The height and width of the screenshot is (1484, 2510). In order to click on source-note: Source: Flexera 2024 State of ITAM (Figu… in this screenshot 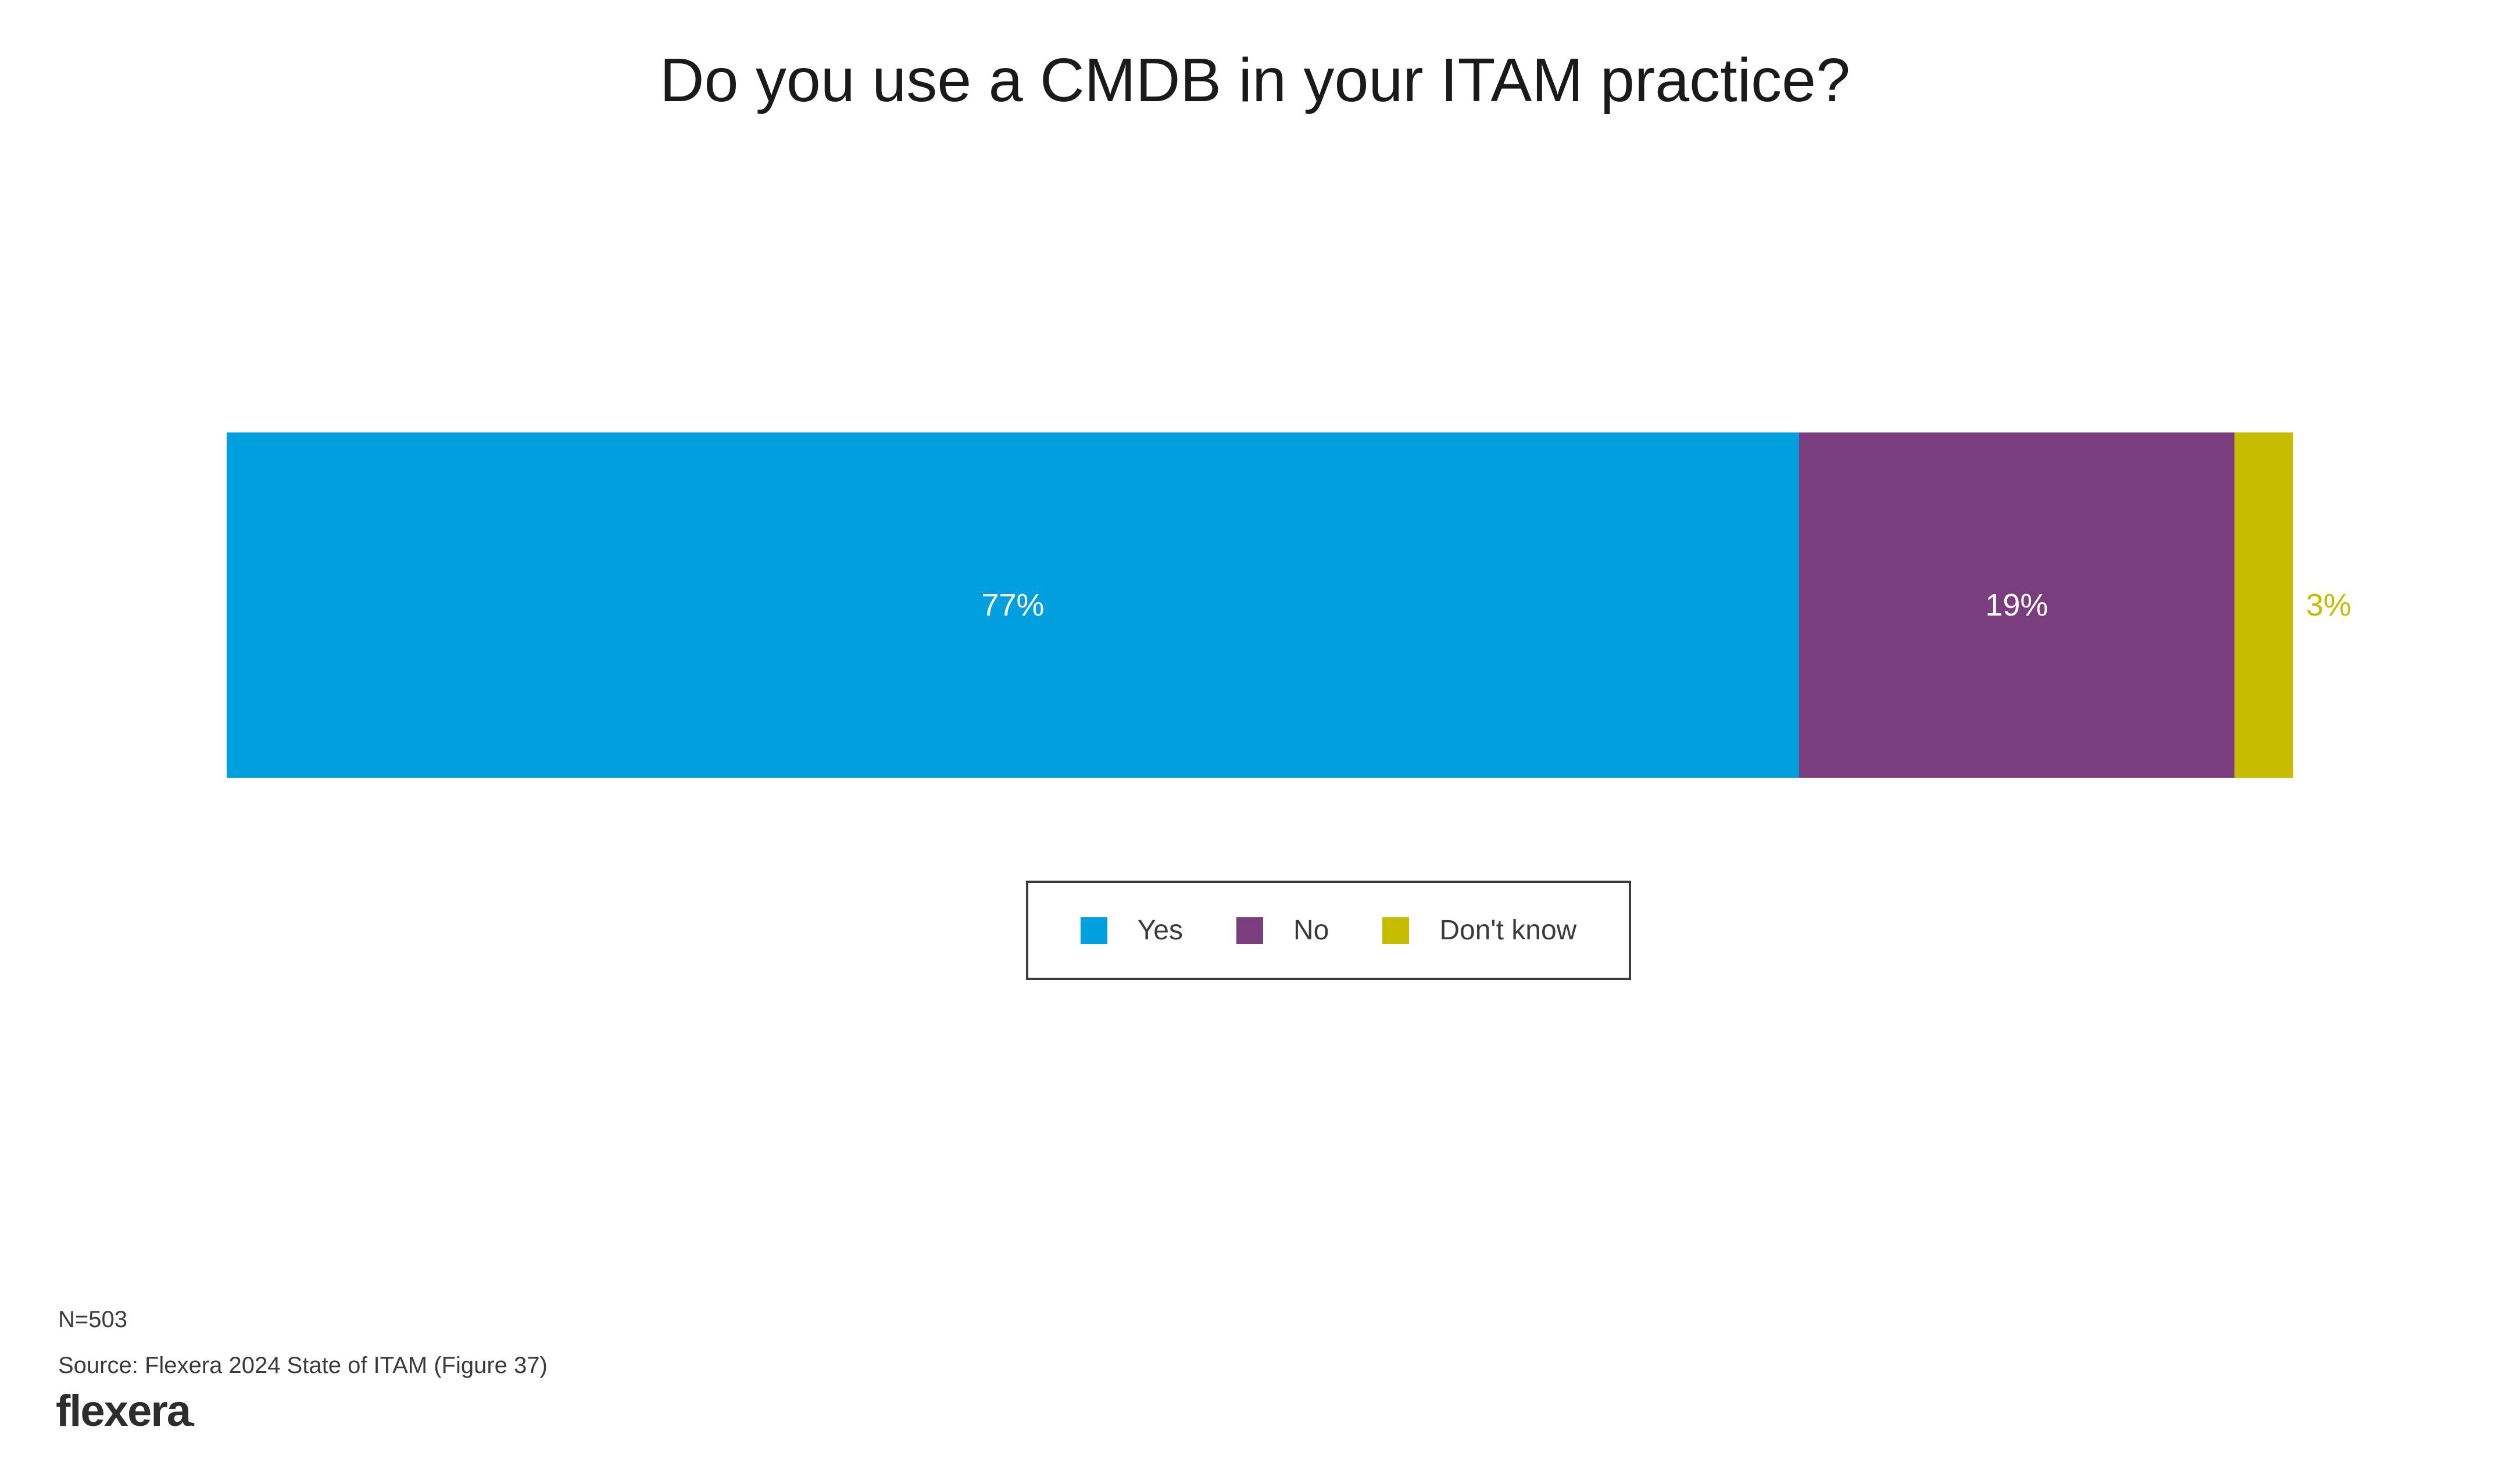, I will do `click(303, 1366)`.